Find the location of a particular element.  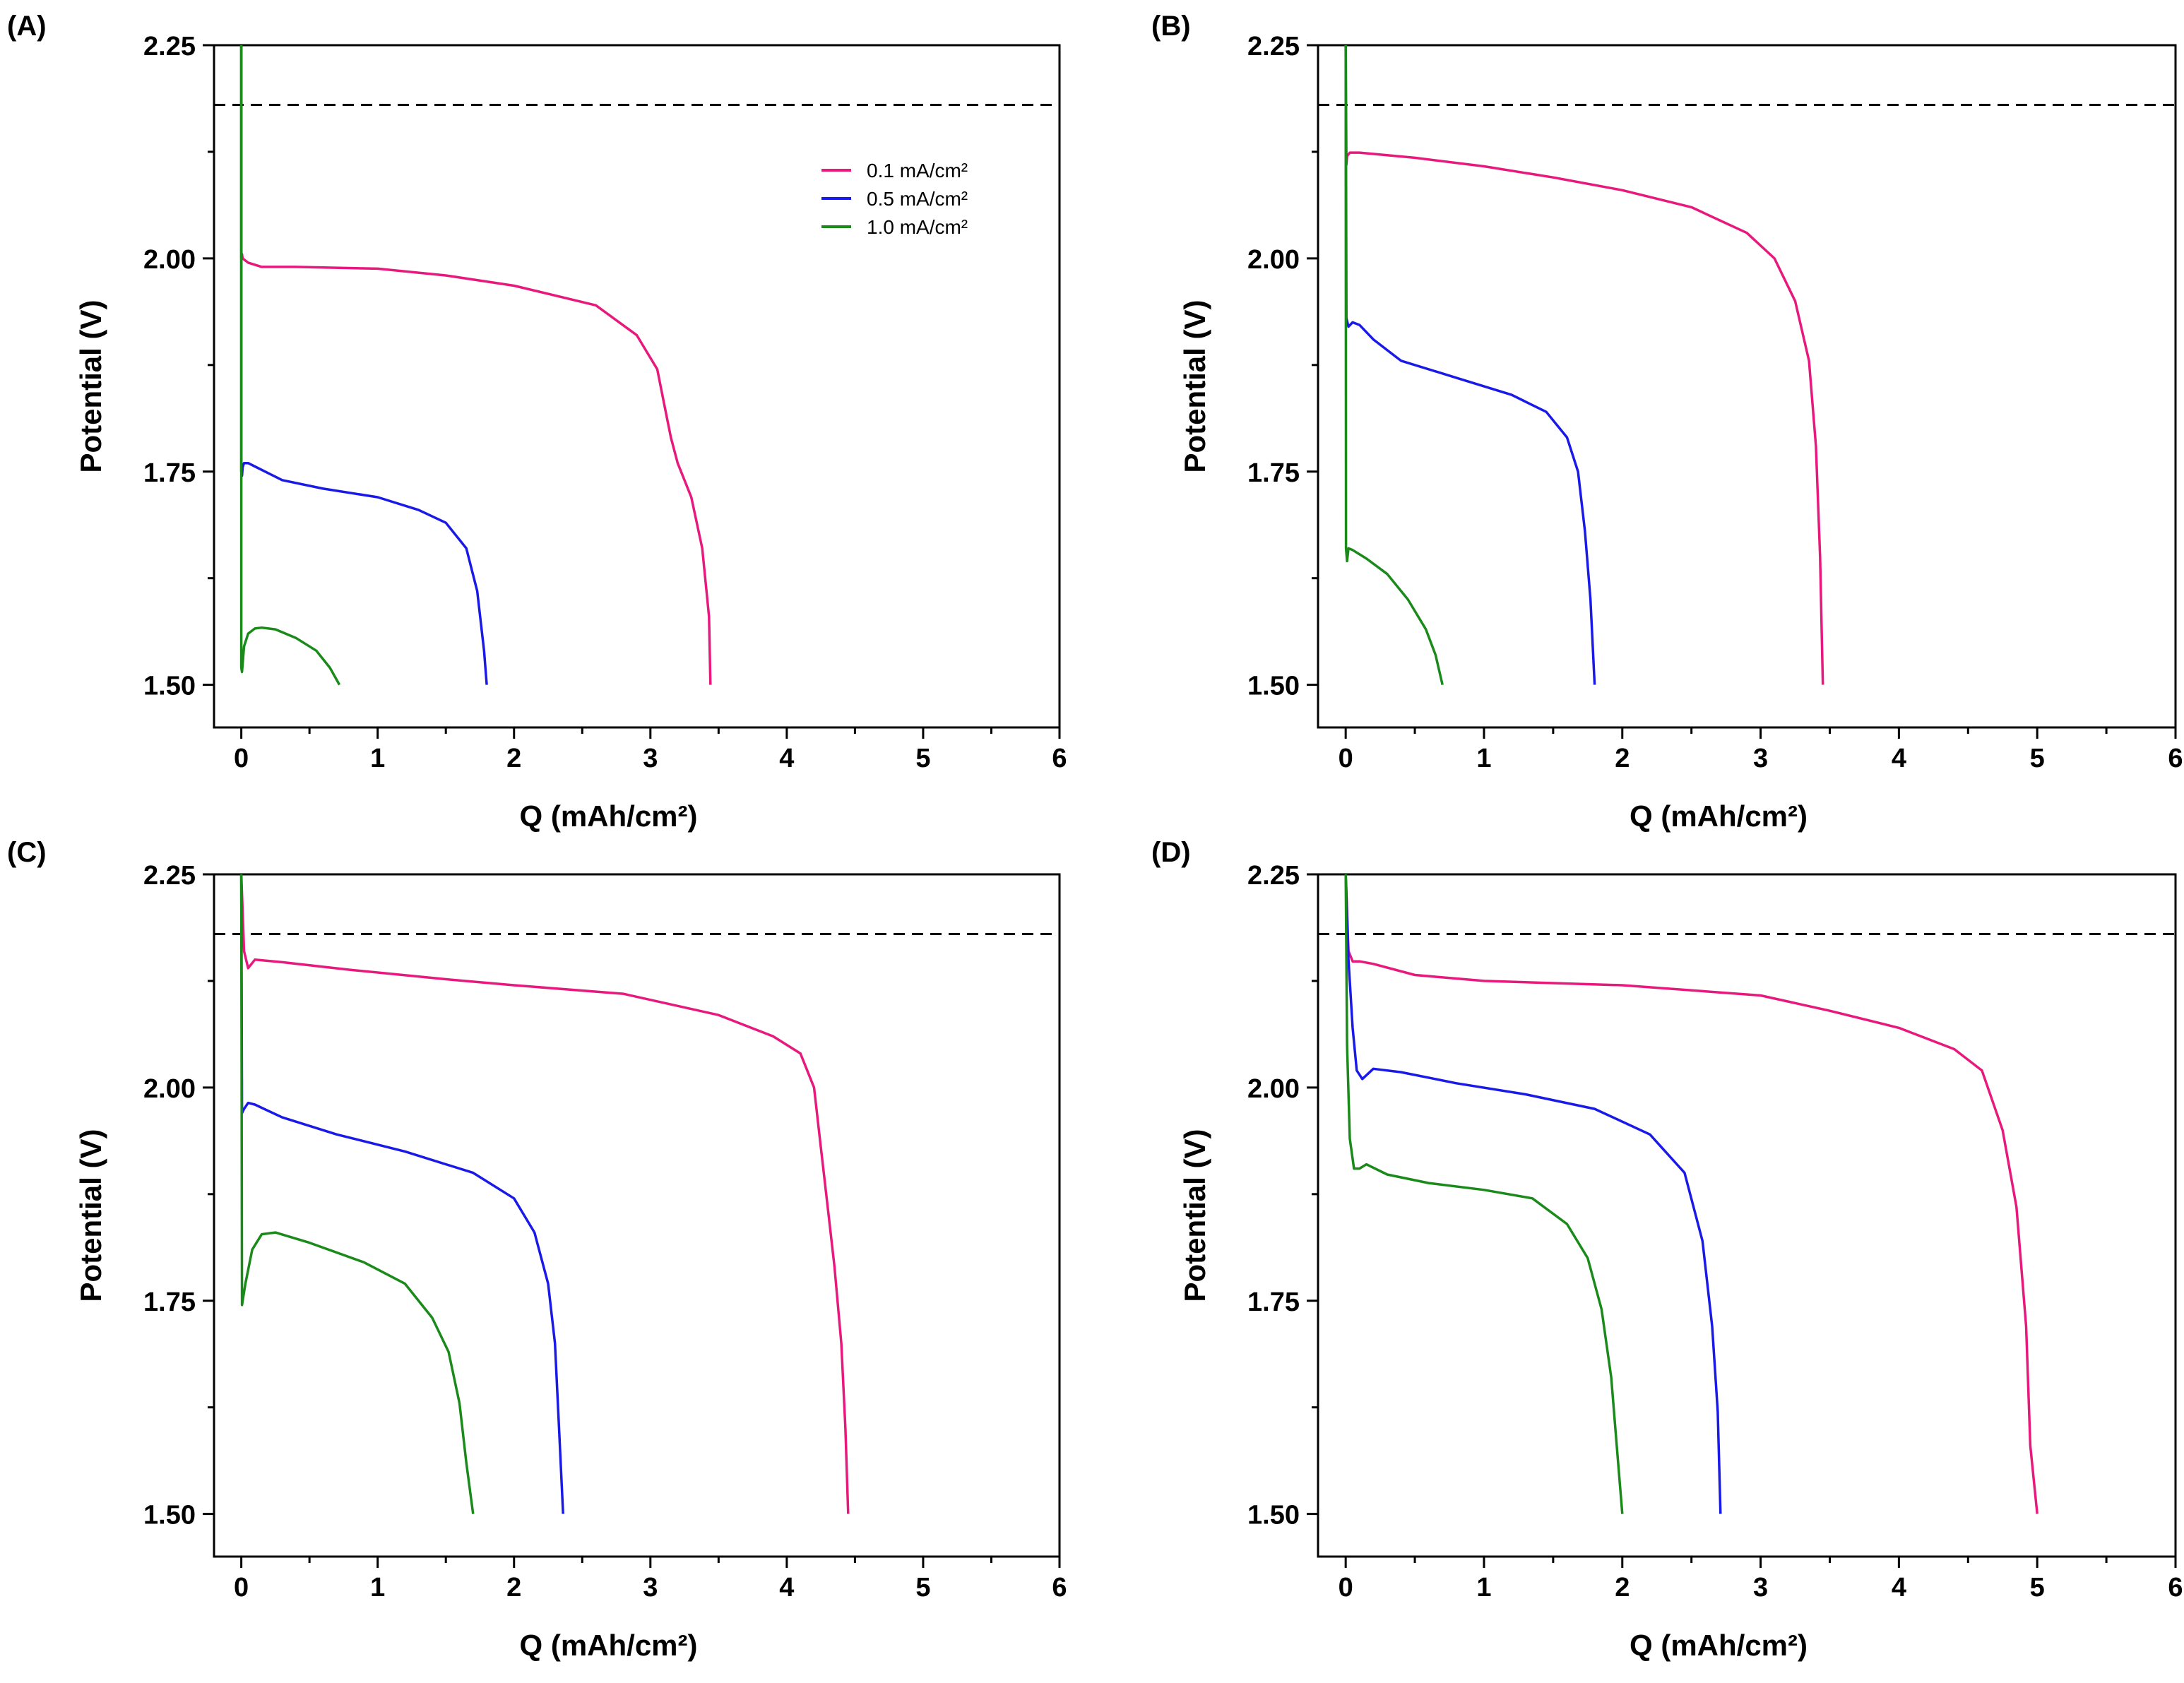

panel-label: (D) is located at coordinates (1171, 852).